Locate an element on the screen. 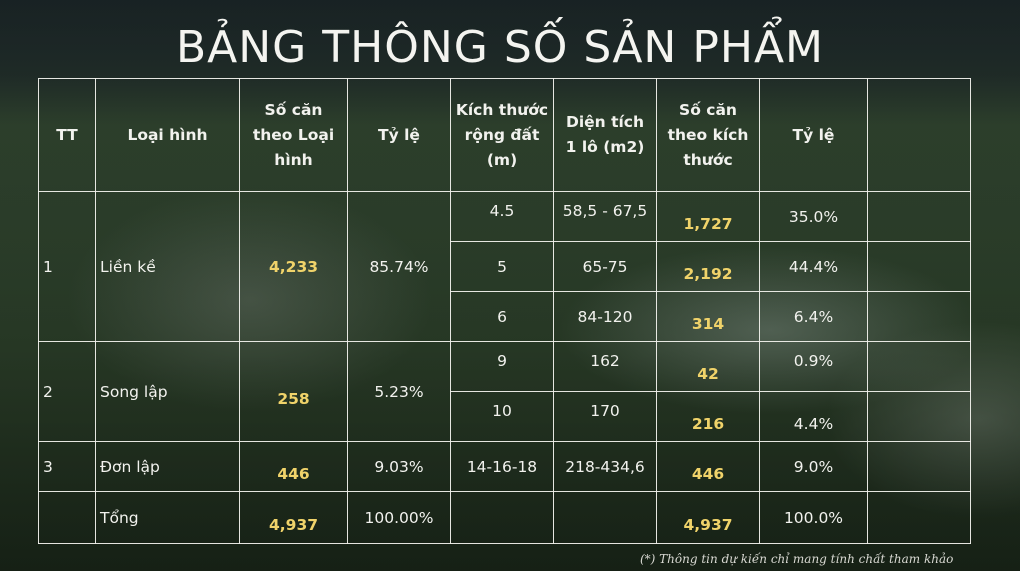 This screenshot has width=1020, height=571. cell-width: 14-16-18 is located at coordinates (502, 466).